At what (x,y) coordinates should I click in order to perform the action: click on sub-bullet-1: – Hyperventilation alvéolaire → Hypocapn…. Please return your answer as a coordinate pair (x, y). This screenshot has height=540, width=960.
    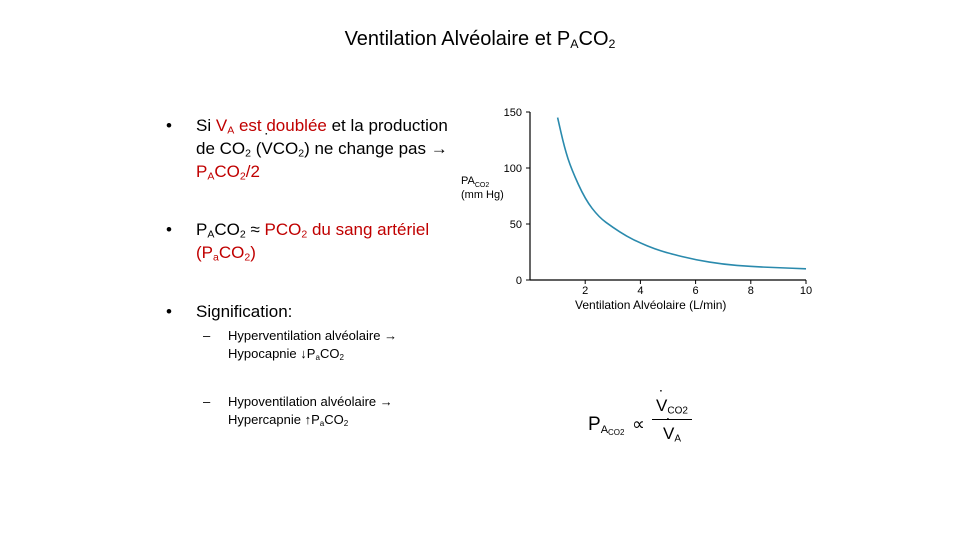
    Looking at the image, I should click on (333, 345).